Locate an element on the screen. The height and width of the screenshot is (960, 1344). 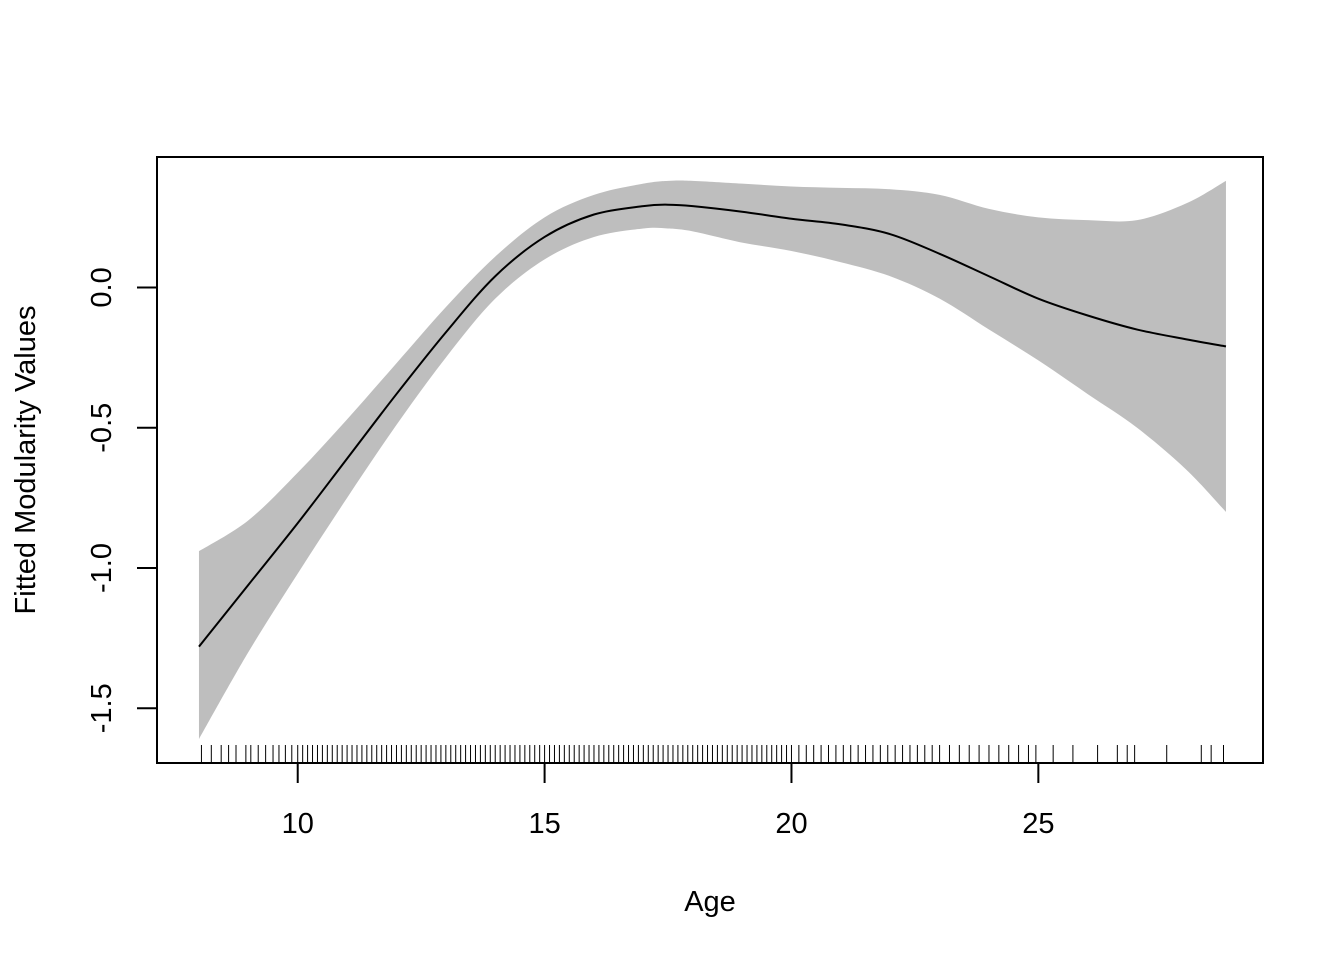
rug-layer is located at coordinates (712, 754).